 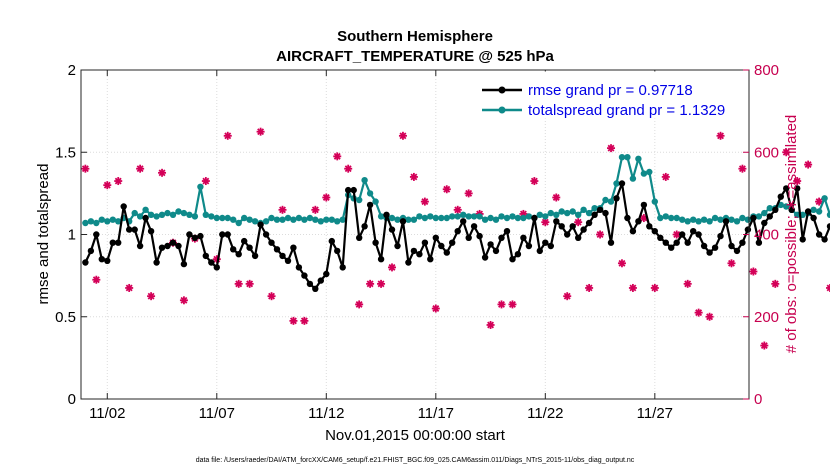 What do you see at coordinates (545, 413) in the screenshot?
I see `x-tick-label: 11/22` at bounding box center [545, 413].